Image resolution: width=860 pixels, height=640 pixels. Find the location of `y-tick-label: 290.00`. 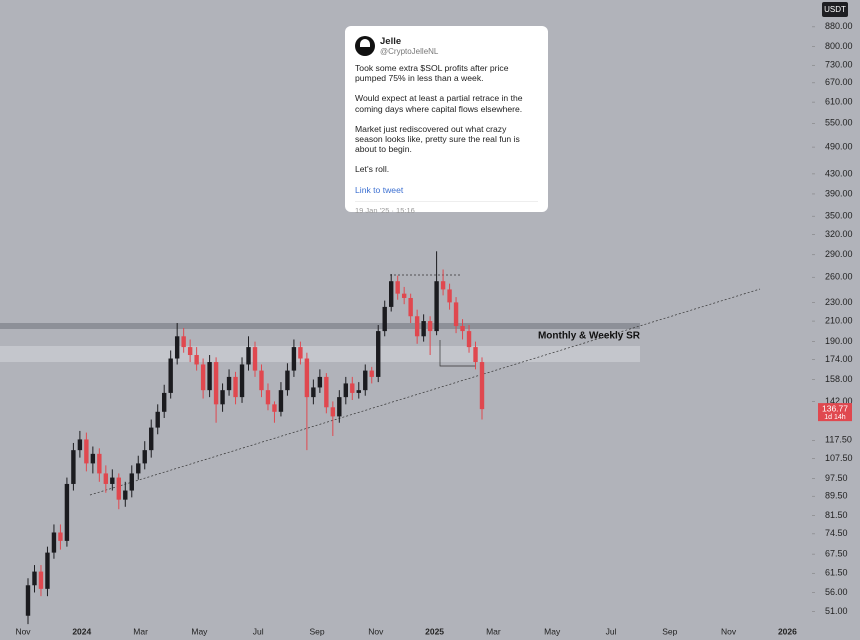

y-tick-label: 290.00 is located at coordinates (839, 254).